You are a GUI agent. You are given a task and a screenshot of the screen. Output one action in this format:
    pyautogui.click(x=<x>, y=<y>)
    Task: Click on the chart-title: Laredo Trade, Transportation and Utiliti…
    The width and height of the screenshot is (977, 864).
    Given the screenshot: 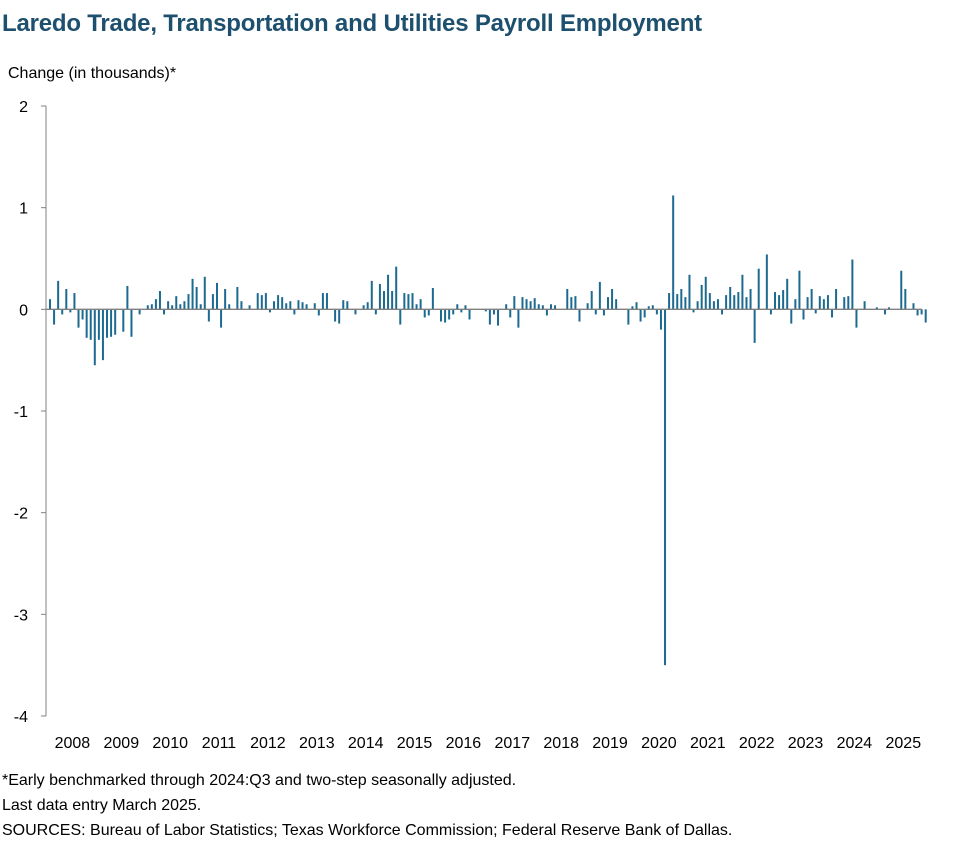 What is the action you would take?
    pyautogui.click(x=352, y=23)
    